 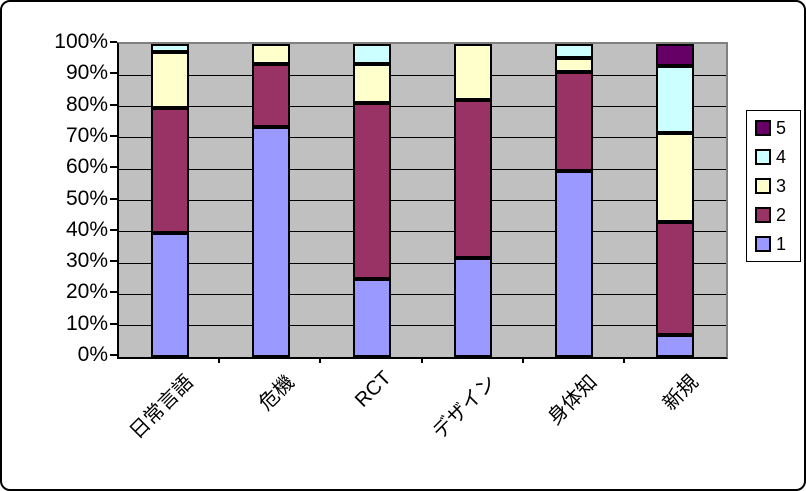 What do you see at coordinates (86, 292) in the screenshot?
I see `y-tick-label: 20%` at bounding box center [86, 292].